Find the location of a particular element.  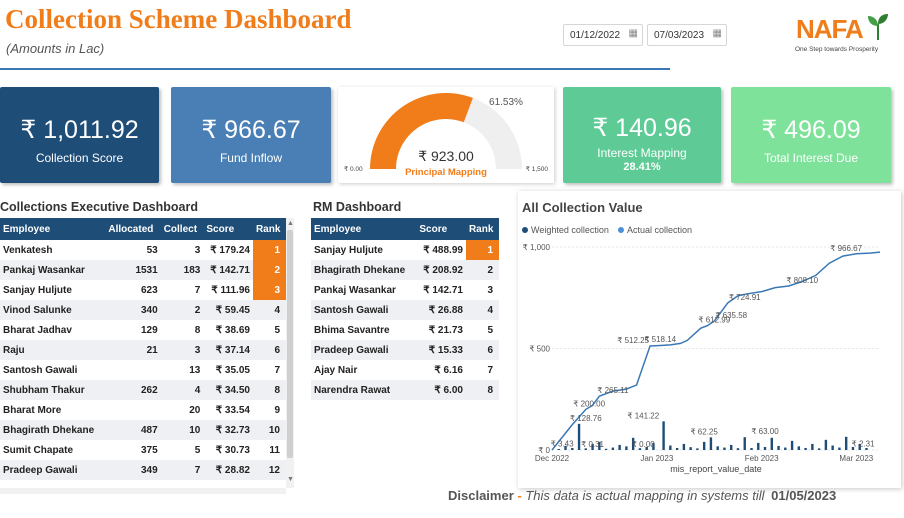

table-cell: 13 is located at coordinates (195, 370).